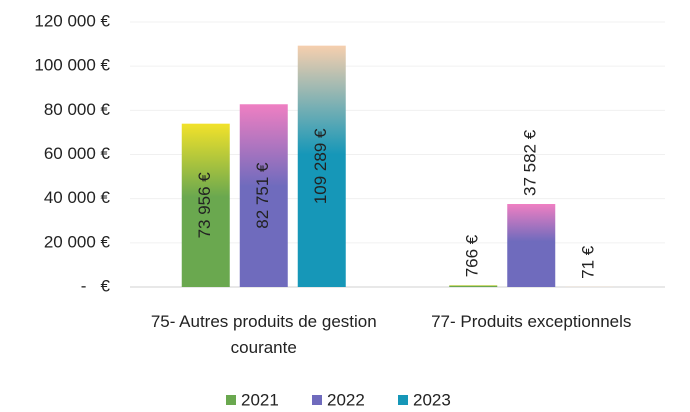  What do you see at coordinates (96, 285) in the screenshot?
I see `y-tick-label: - €` at bounding box center [96, 285].